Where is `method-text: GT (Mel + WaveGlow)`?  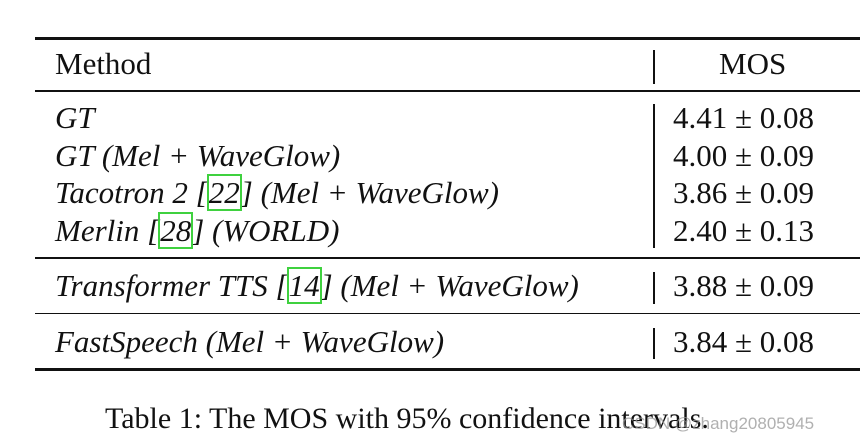
method-text: GT (Mel + WaveGlow) is located at coordinates (198, 155).